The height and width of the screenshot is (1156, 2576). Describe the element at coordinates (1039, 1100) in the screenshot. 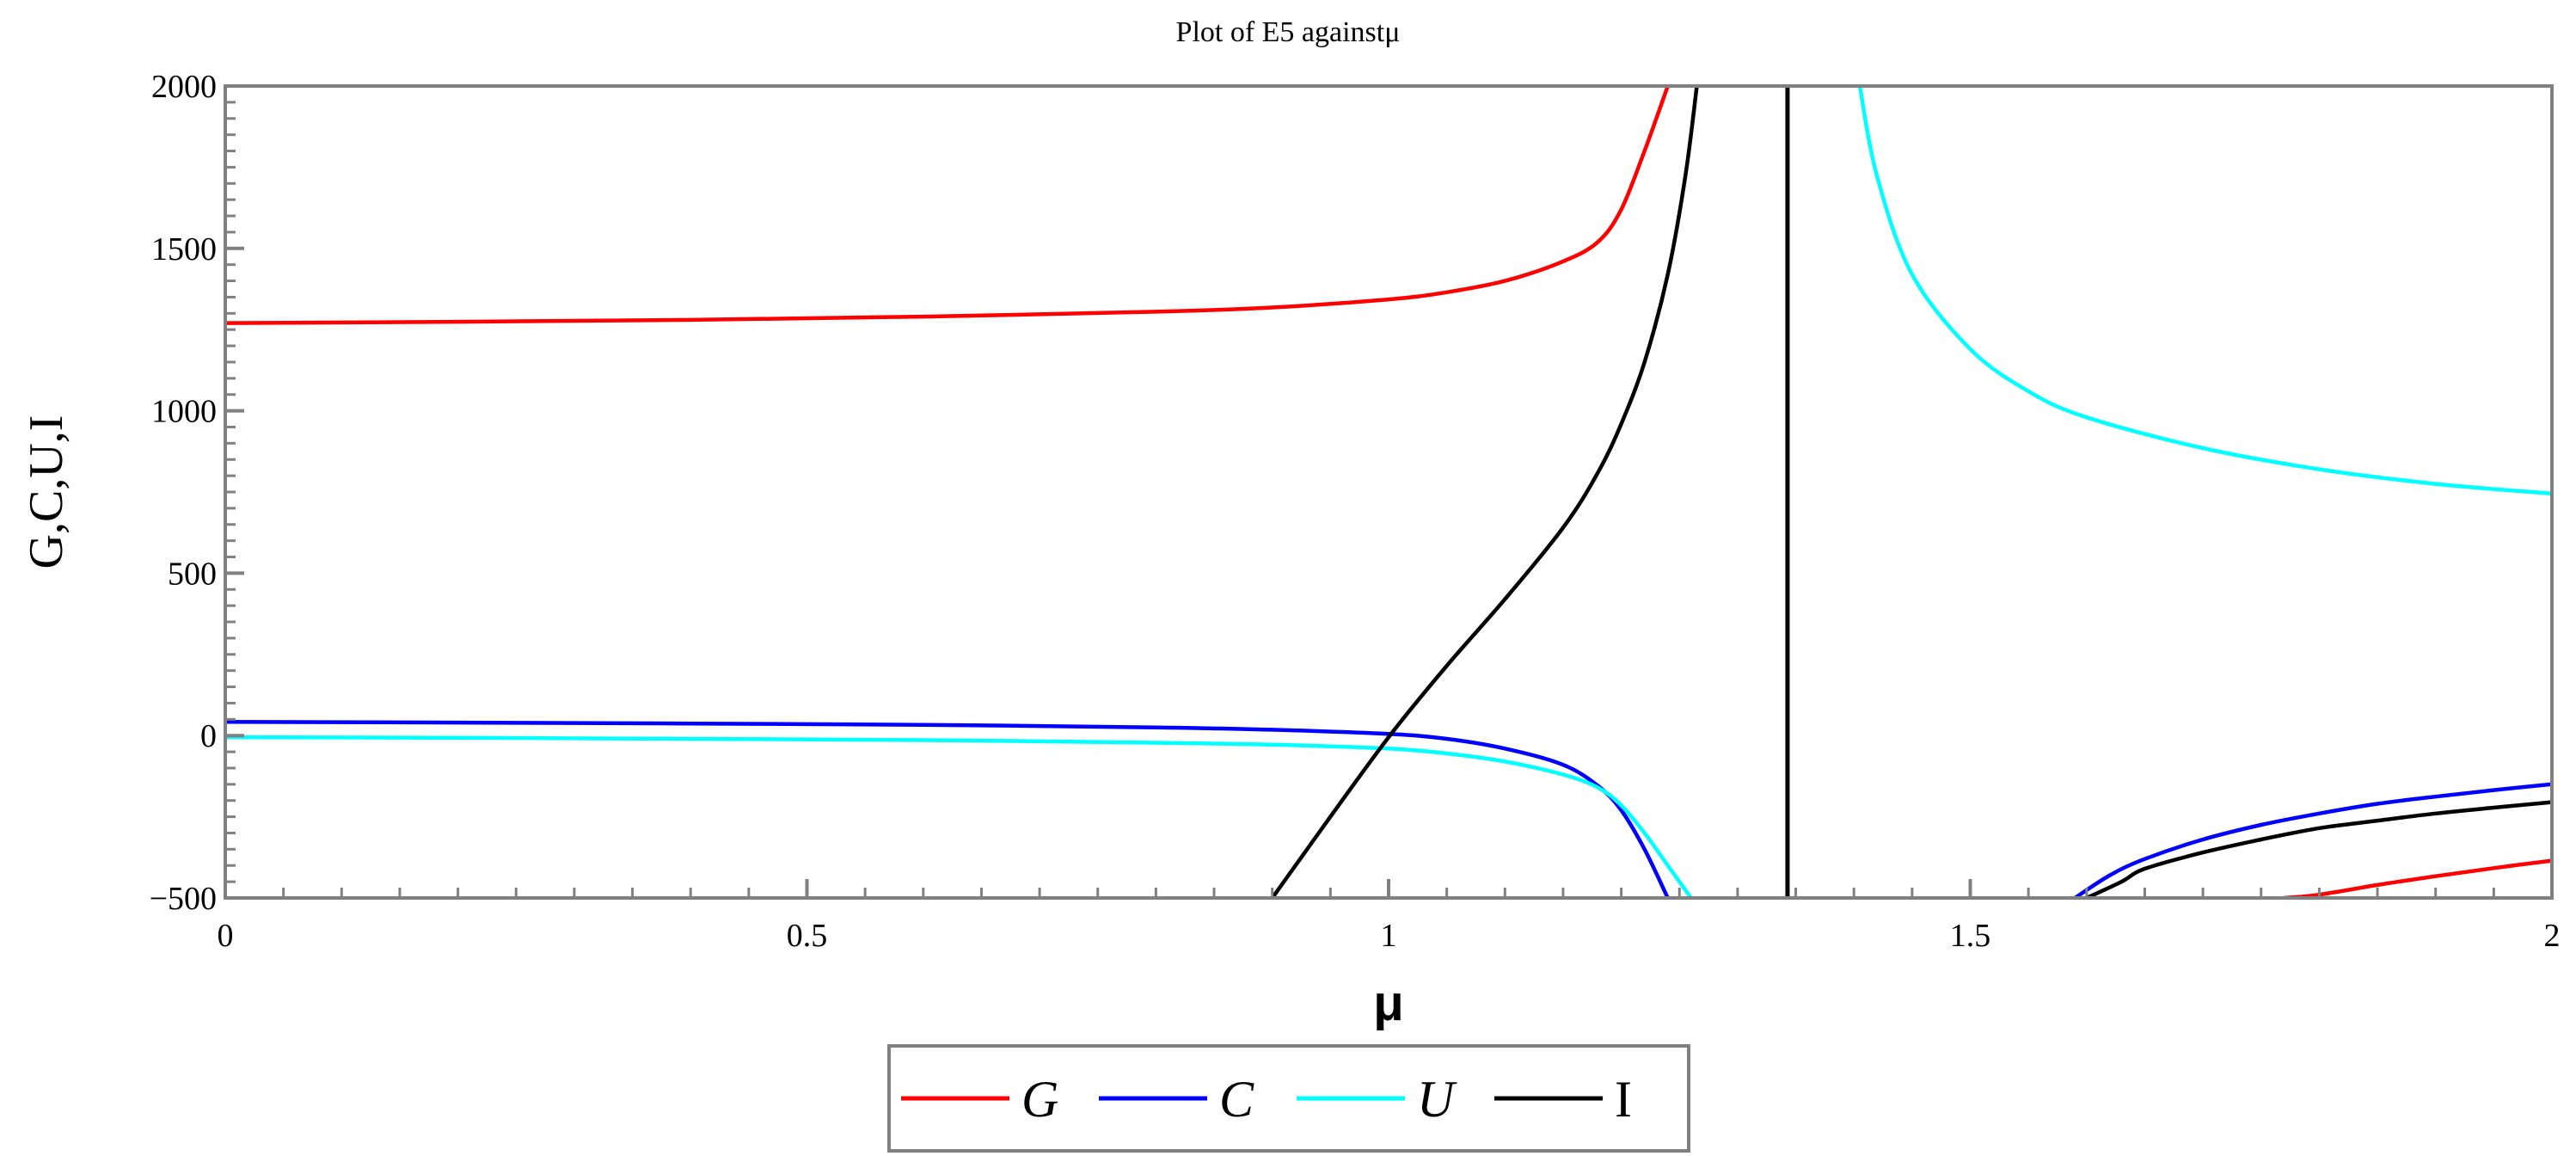

I see `legend-label-G: G` at that location.